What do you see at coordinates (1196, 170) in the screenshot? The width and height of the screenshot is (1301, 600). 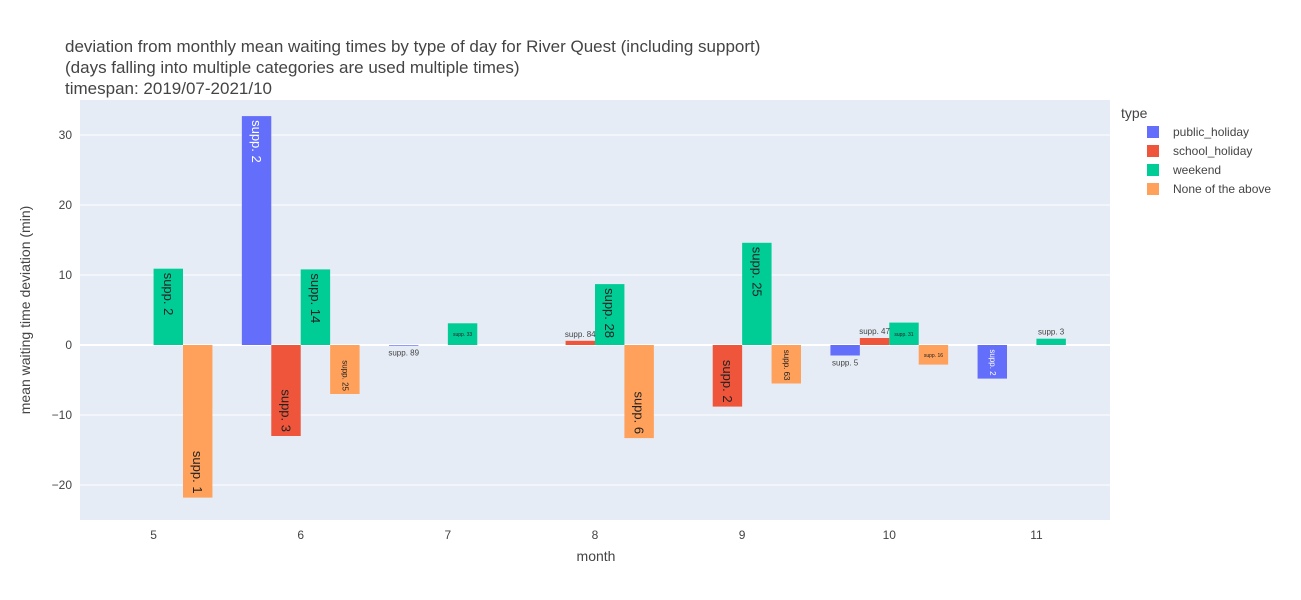 I see `legend-item-label: weekend` at bounding box center [1196, 170].